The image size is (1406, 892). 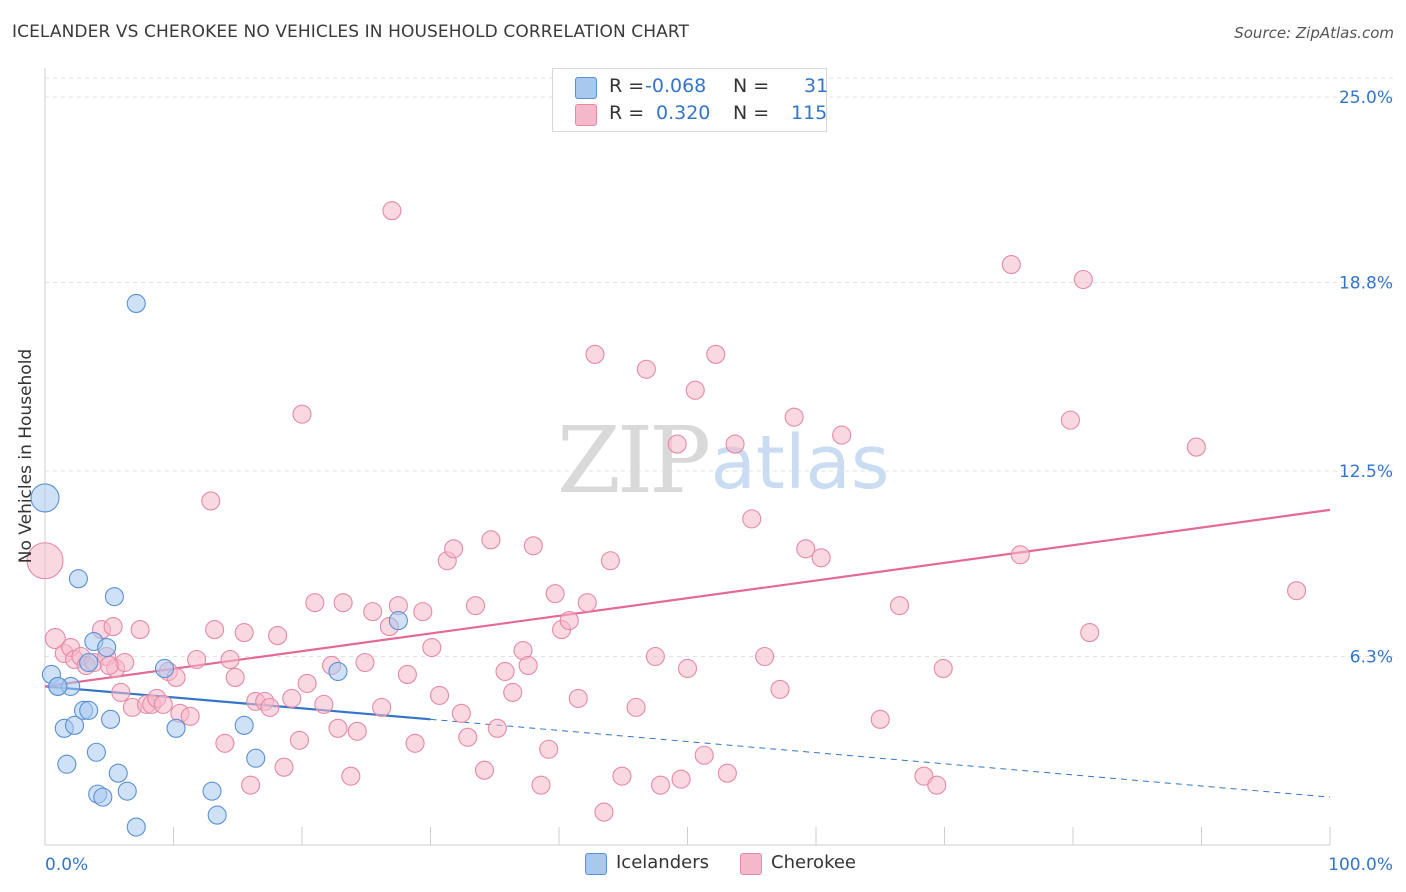 I want to click on watermark: ZIP atlas, so click(x=723, y=460).